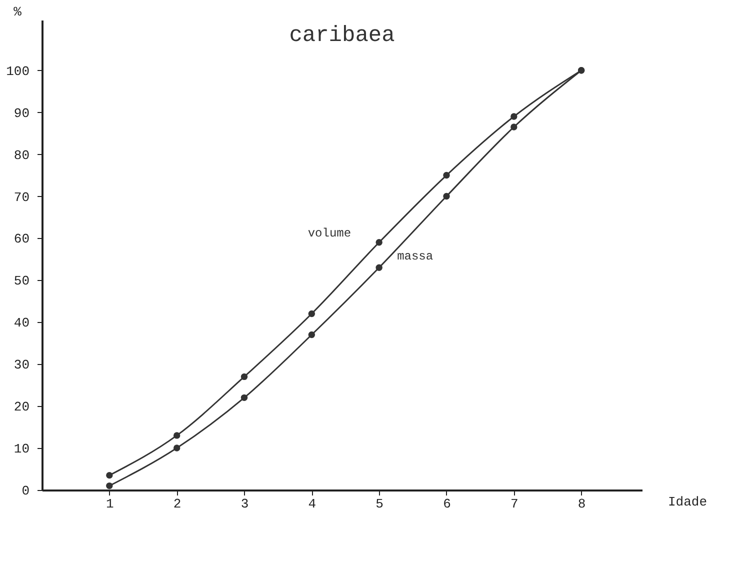 The height and width of the screenshot is (575, 747). What do you see at coordinates (380, 504) in the screenshot?
I see `x-tick-label: 5` at bounding box center [380, 504].